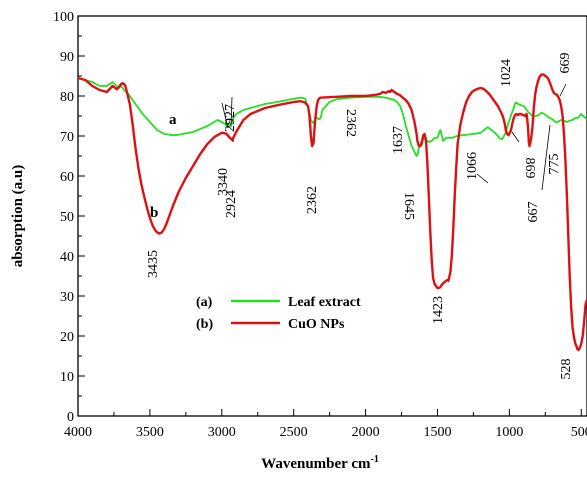 The height and width of the screenshot is (478, 587). I want to click on x-axis-title-superscript: -1, so click(374, 459).